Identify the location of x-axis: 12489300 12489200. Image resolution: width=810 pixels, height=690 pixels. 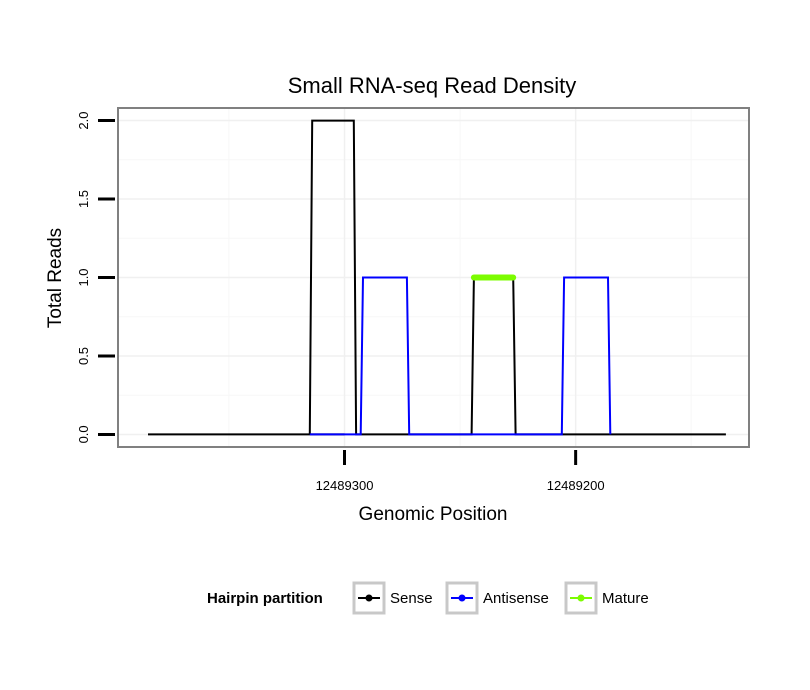
(460, 471).